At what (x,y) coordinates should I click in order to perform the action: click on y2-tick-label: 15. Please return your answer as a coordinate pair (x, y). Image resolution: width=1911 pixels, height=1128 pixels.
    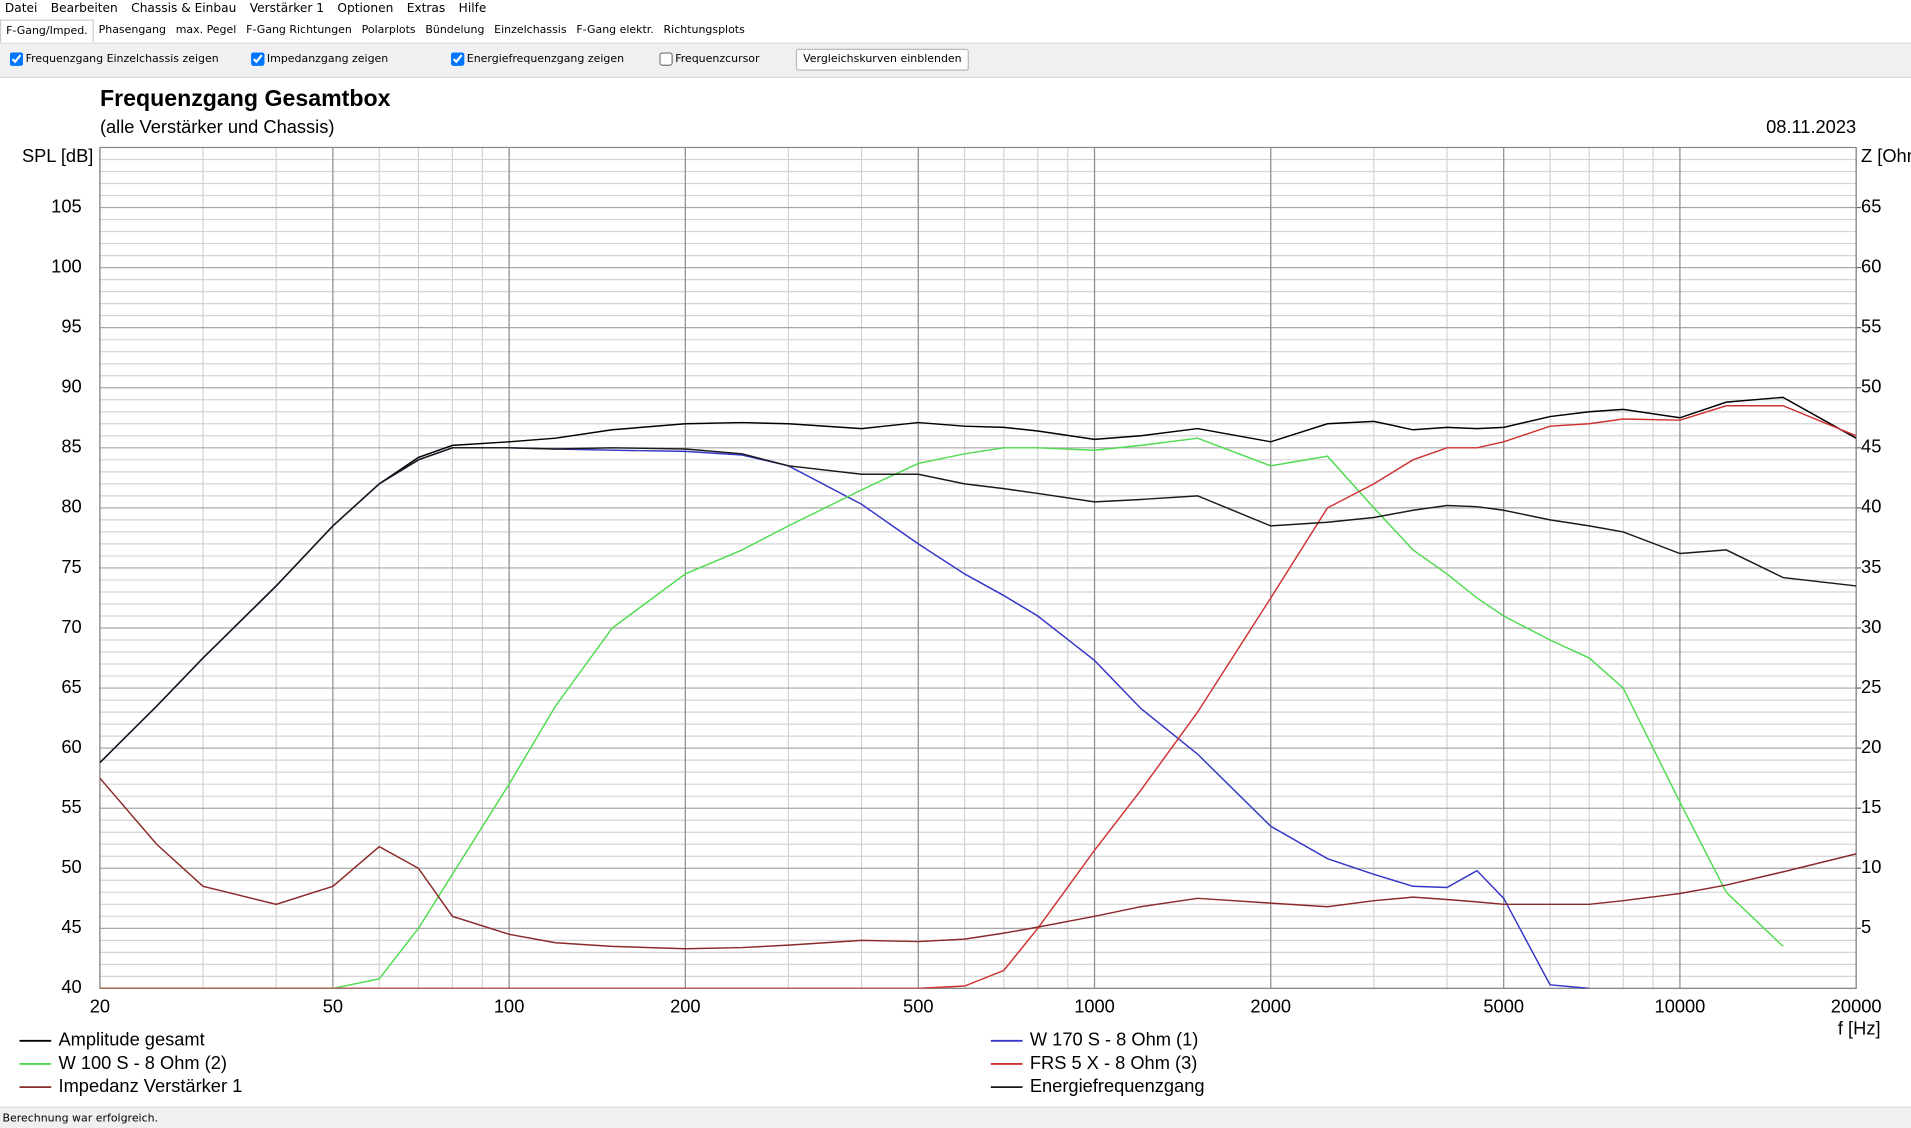
    Looking at the image, I should click on (1871, 806).